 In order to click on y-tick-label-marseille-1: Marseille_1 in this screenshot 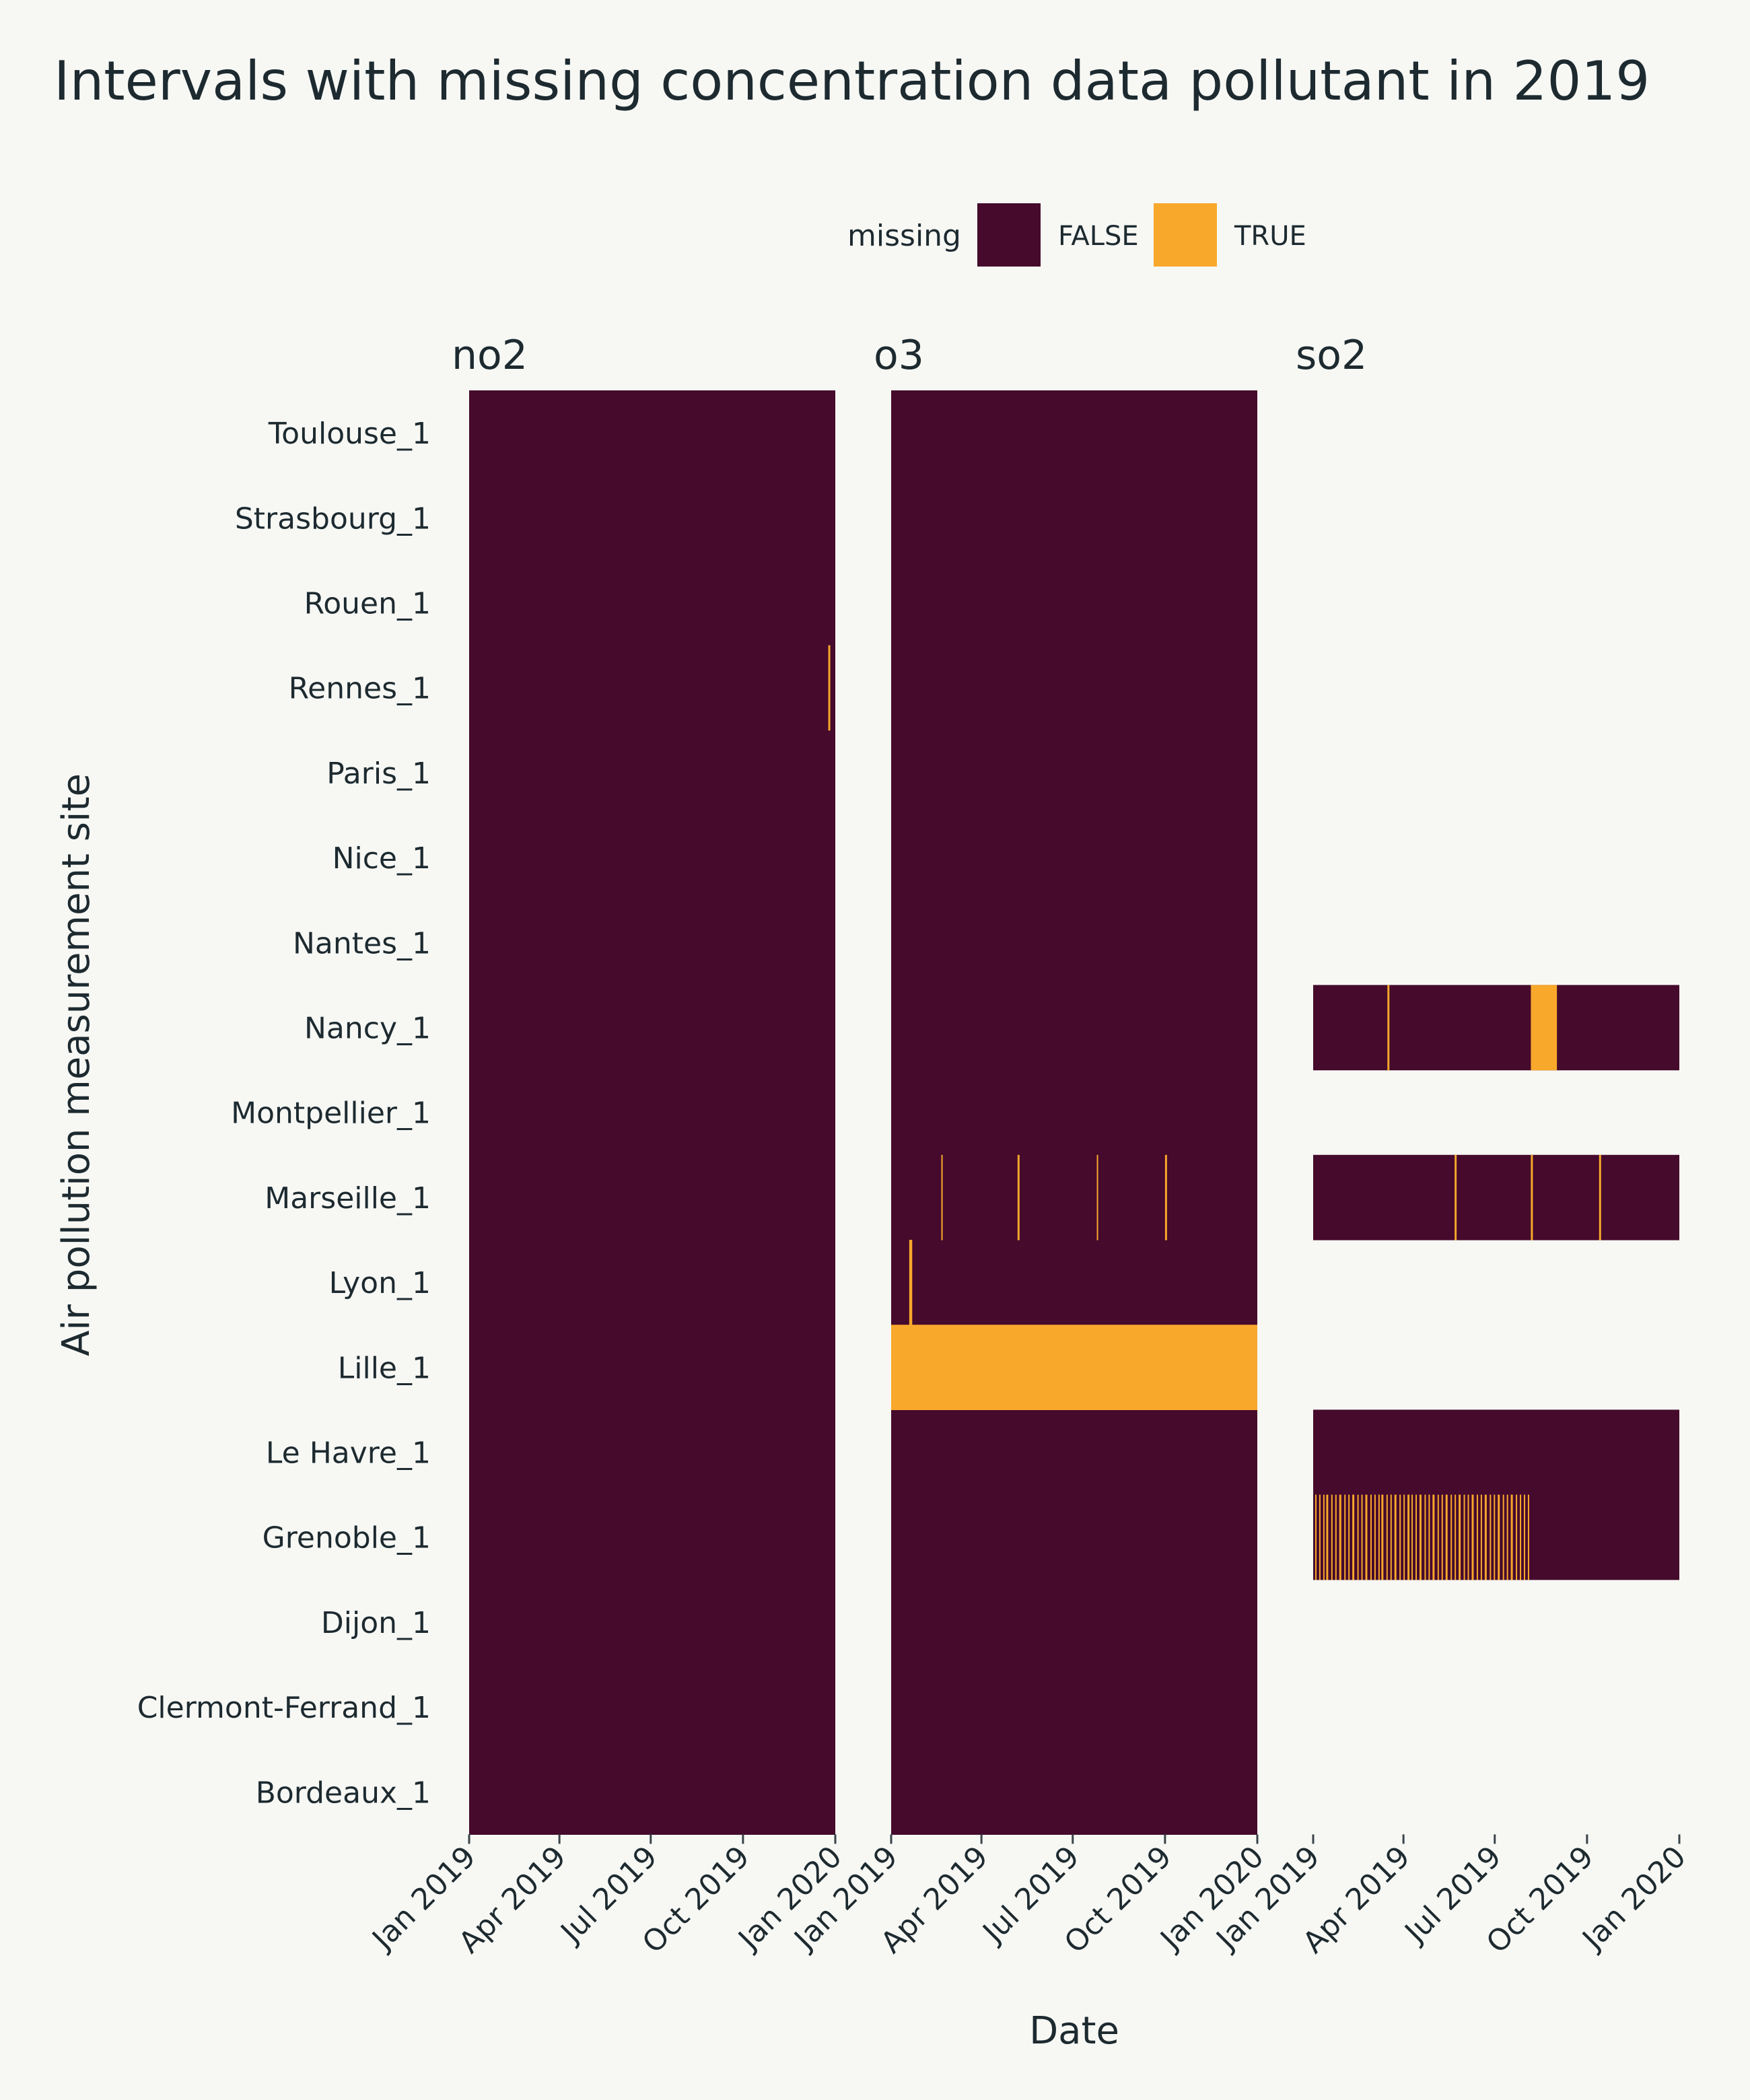, I will do `click(348, 1198)`.